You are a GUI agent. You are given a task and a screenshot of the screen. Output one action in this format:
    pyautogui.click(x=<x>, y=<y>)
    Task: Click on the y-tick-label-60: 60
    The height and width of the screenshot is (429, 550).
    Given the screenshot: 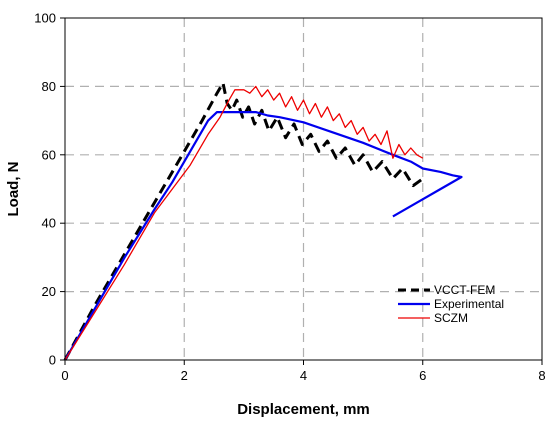 What is the action you would take?
    pyautogui.click(x=49, y=154)
    